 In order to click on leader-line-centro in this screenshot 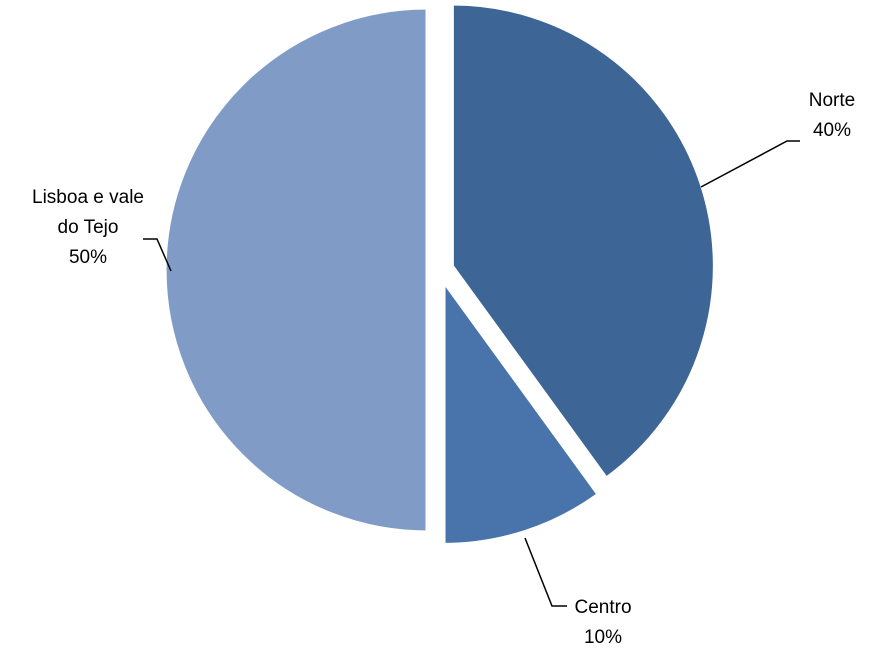, I will do `click(546, 572)`.